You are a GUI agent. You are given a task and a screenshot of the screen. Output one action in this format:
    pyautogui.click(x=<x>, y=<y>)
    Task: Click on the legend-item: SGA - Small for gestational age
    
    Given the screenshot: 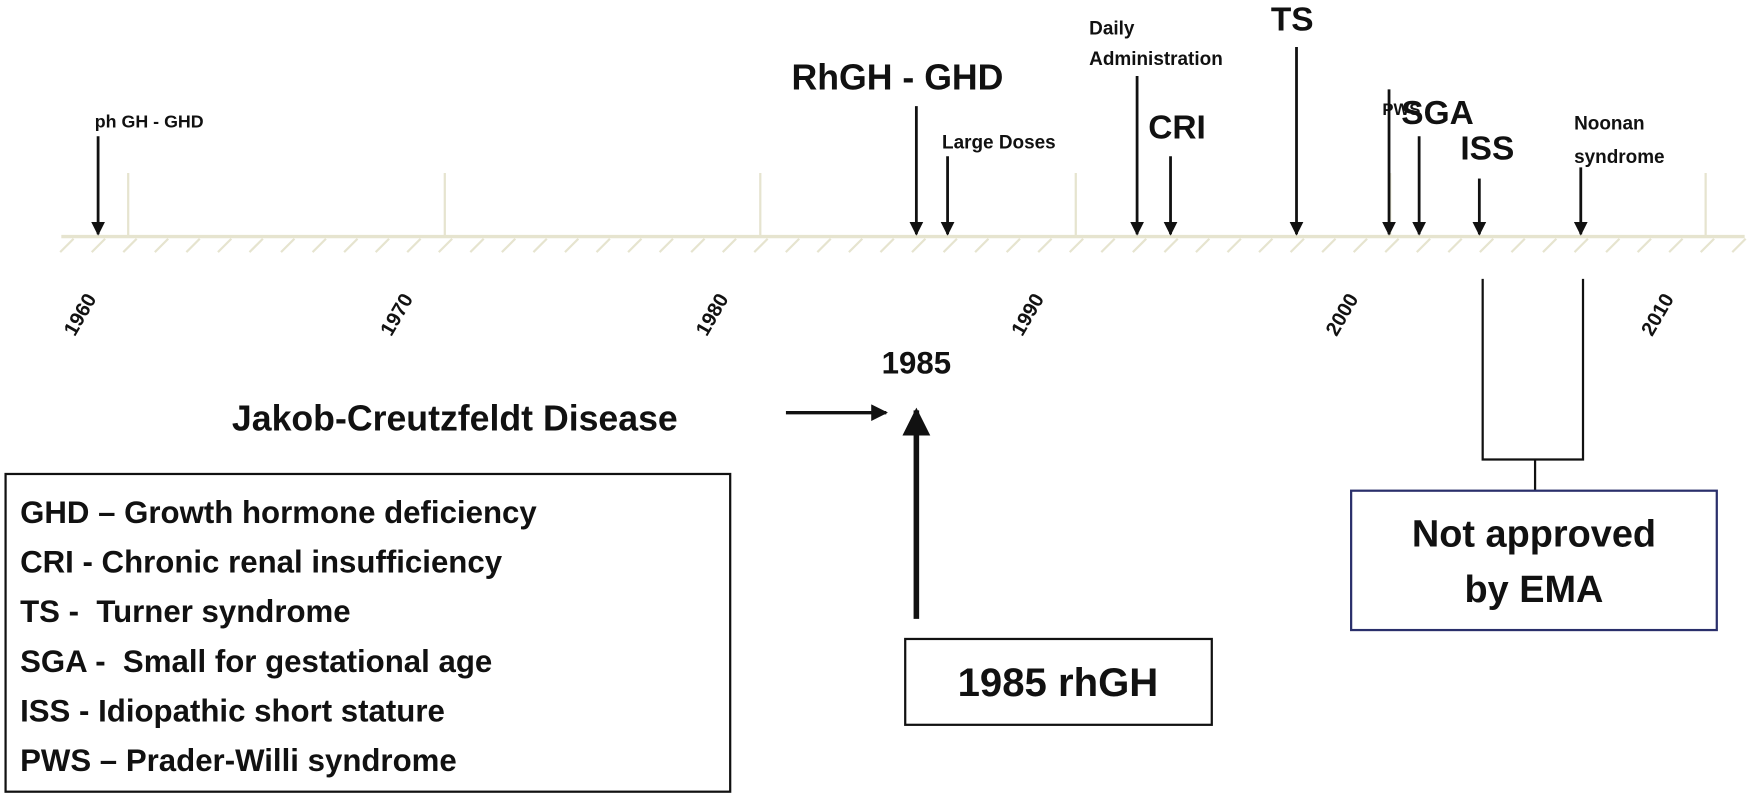 What is the action you would take?
    pyautogui.click(x=256, y=661)
    